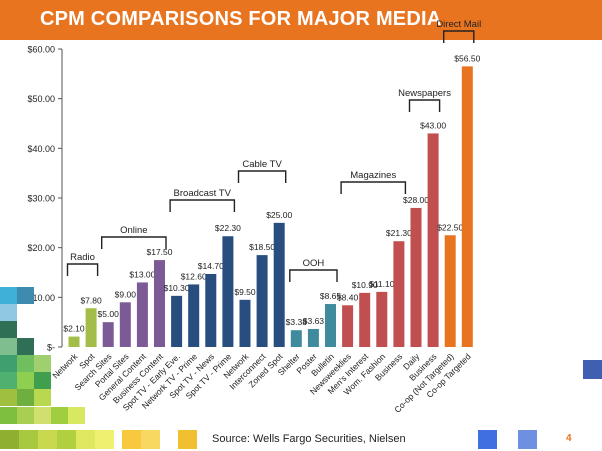  I want to click on group-label: Radio, so click(82, 257).